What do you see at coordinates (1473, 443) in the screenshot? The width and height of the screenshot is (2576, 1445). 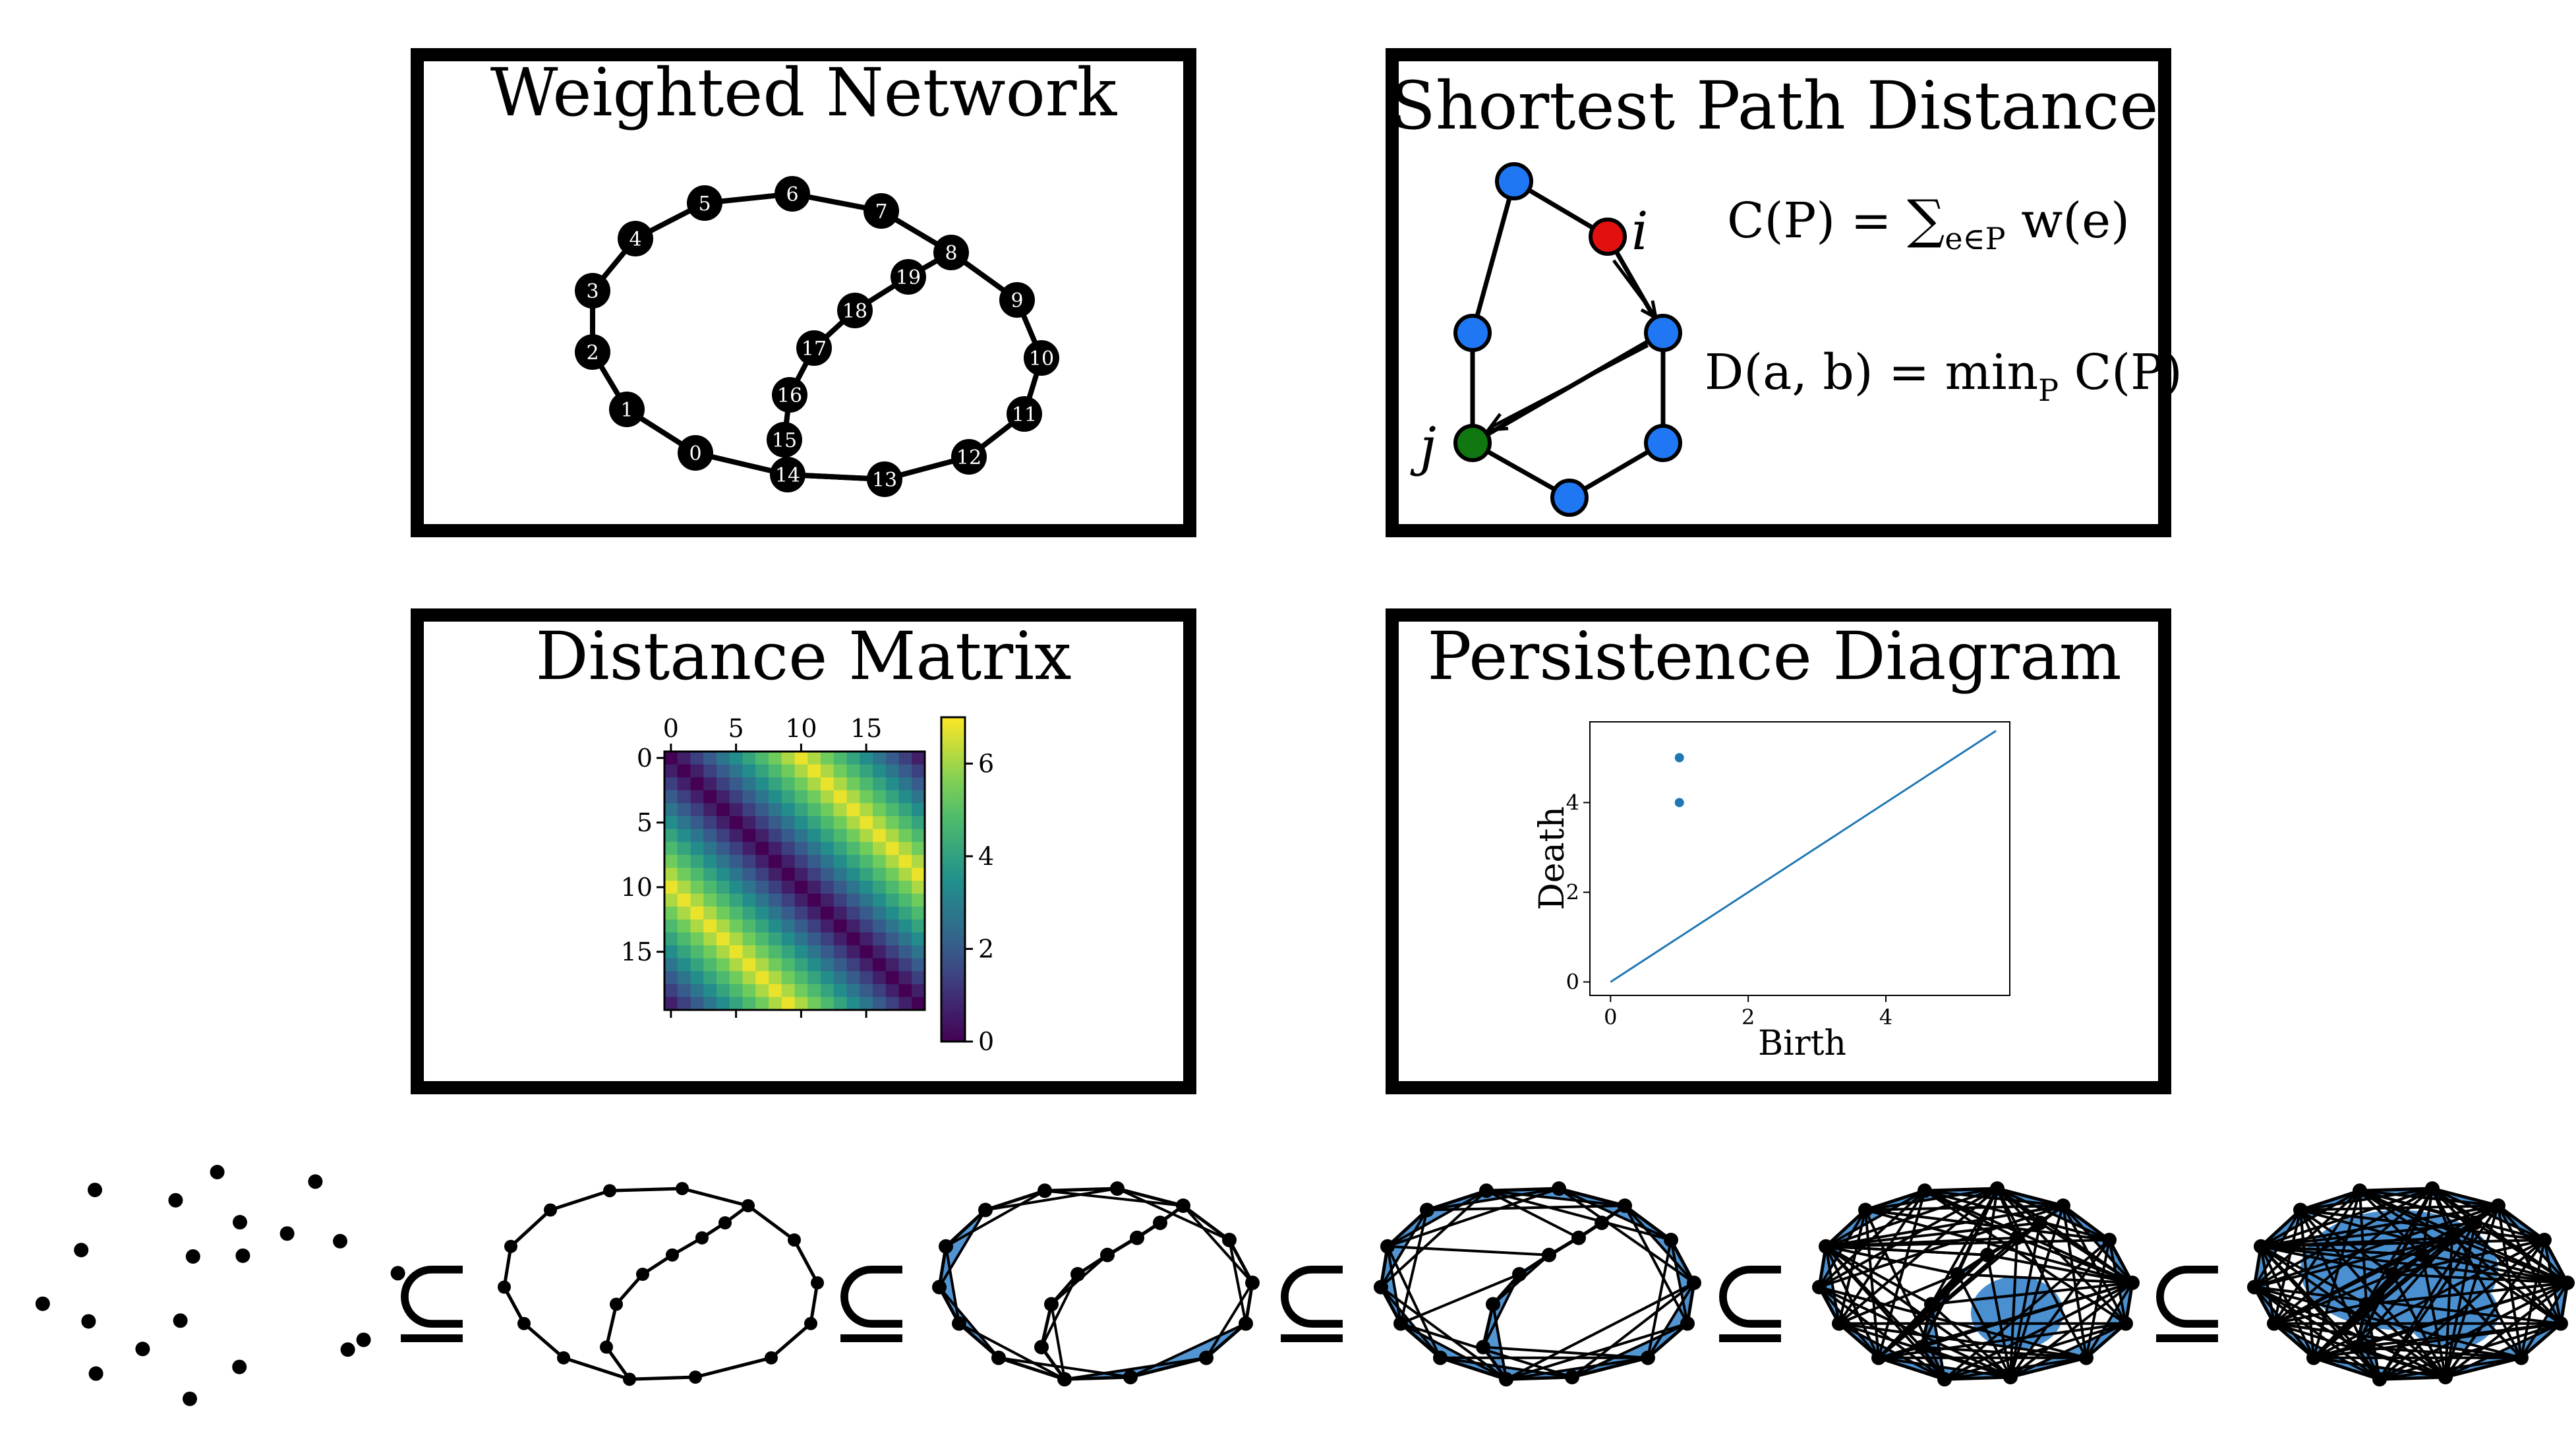 I see `node-j` at bounding box center [1473, 443].